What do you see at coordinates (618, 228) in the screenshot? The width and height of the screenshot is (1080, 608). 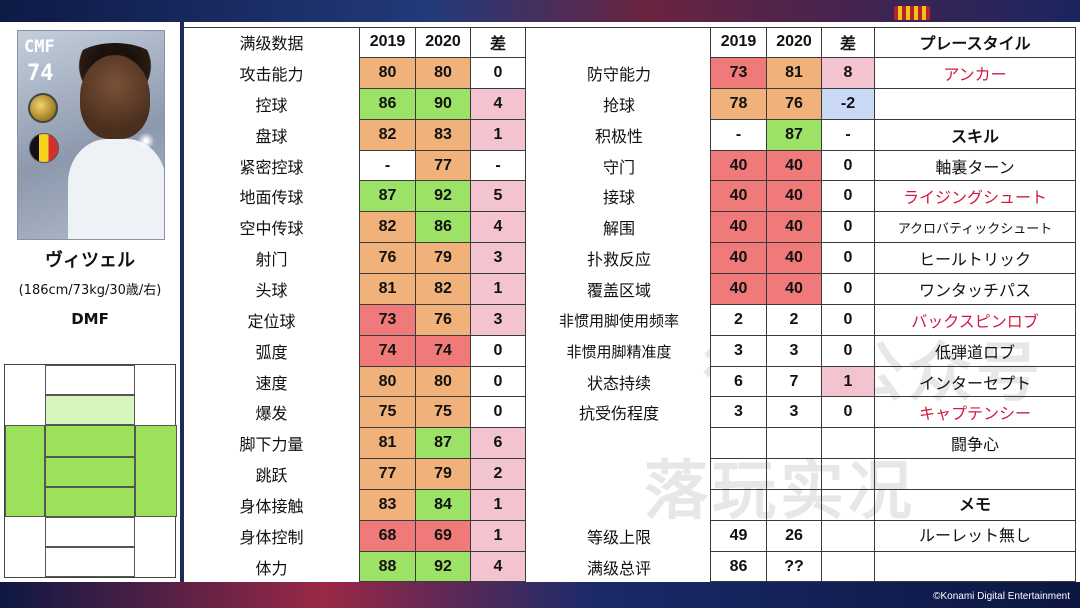 I see `stat-label: 解围` at bounding box center [618, 228].